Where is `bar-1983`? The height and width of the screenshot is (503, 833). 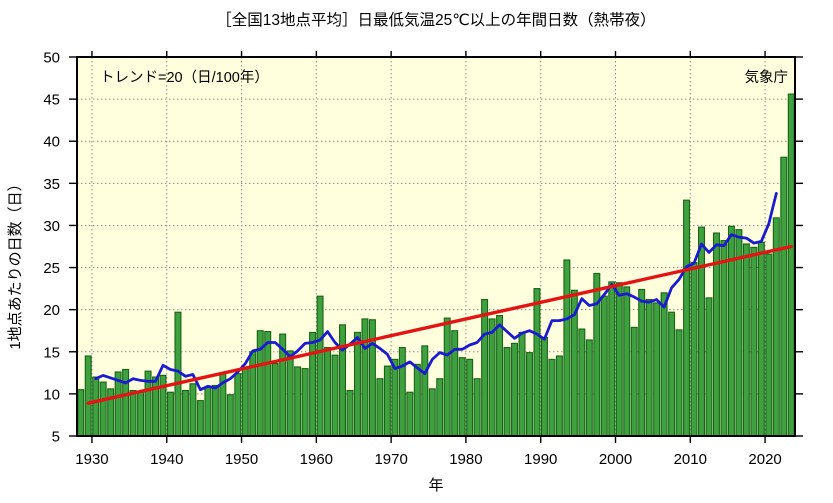 bar-1983 is located at coordinates (485, 368).